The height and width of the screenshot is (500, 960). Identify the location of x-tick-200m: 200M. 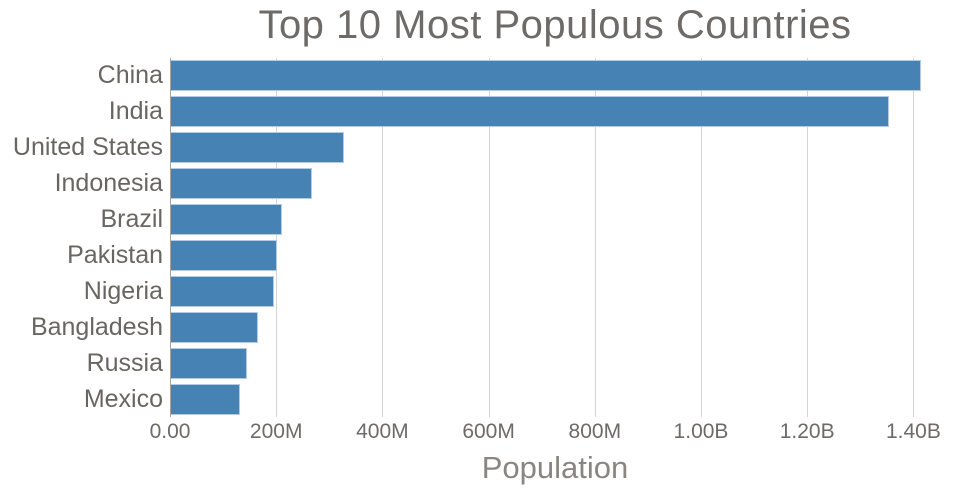
(276, 431).